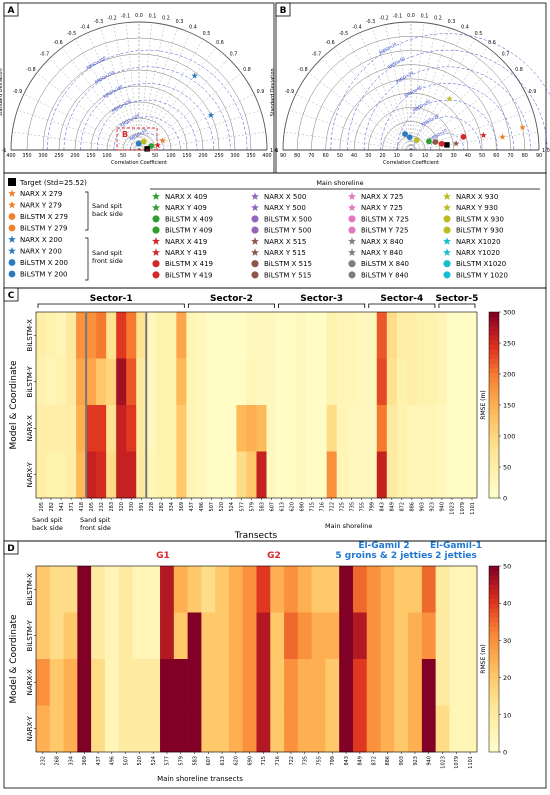 This screenshot has width=550, height=795. Describe the element at coordinates (57, 761) in the screenshot. I see `x-tick-label: 268` at that location.